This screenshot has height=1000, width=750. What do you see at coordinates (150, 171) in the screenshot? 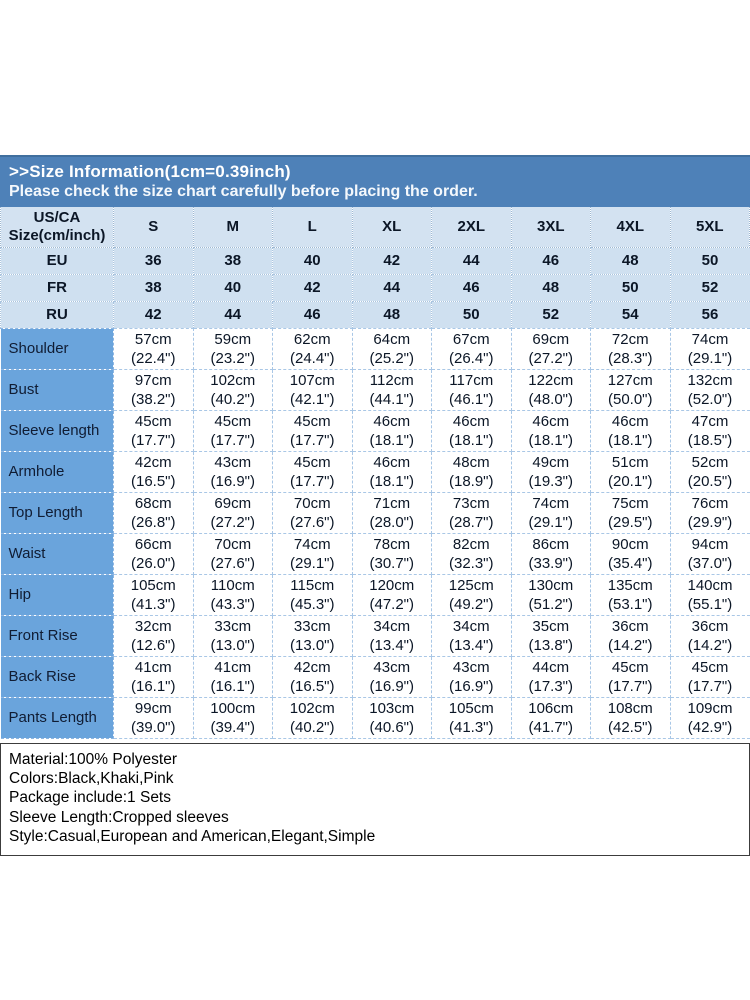
I see `banner-title: >>Size Information(1cm=0.39inch)` at bounding box center [150, 171].